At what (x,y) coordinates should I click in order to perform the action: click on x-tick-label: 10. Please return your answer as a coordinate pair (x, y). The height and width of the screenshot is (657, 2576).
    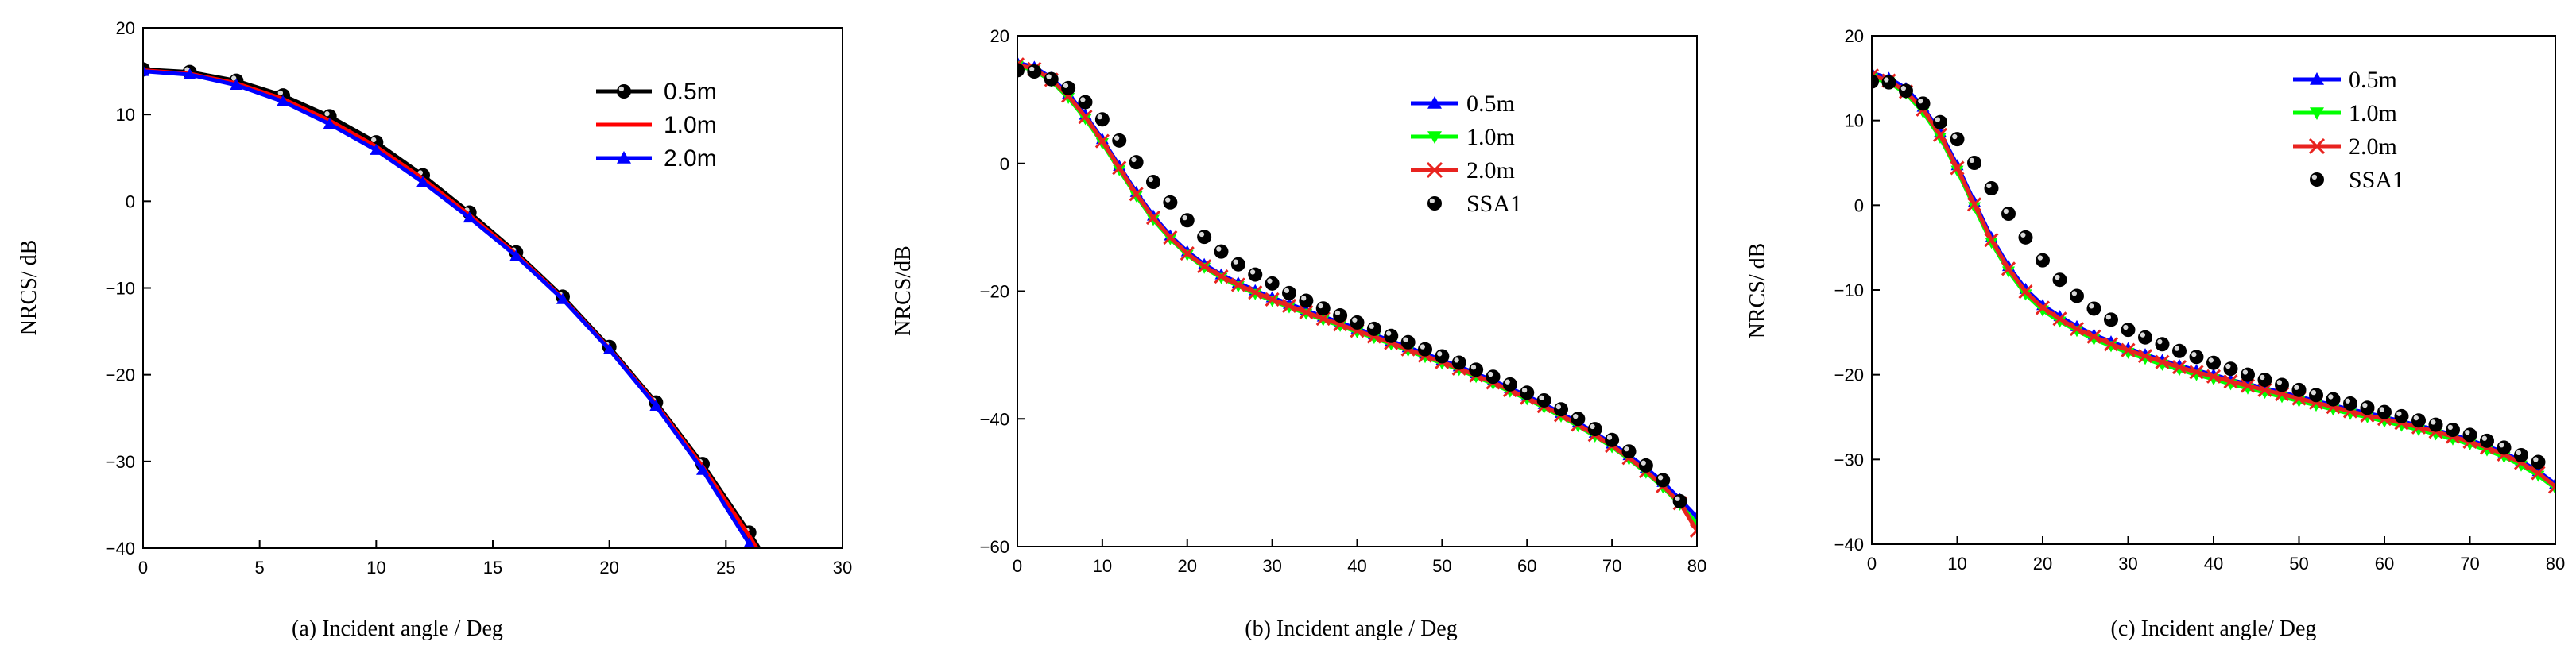
    Looking at the image, I should click on (375, 568).